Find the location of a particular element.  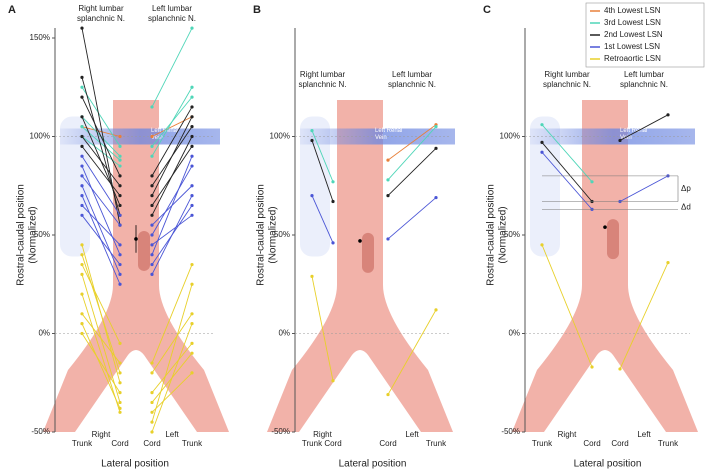

x-tick-label: Cord is located at coordinates (387, 443).